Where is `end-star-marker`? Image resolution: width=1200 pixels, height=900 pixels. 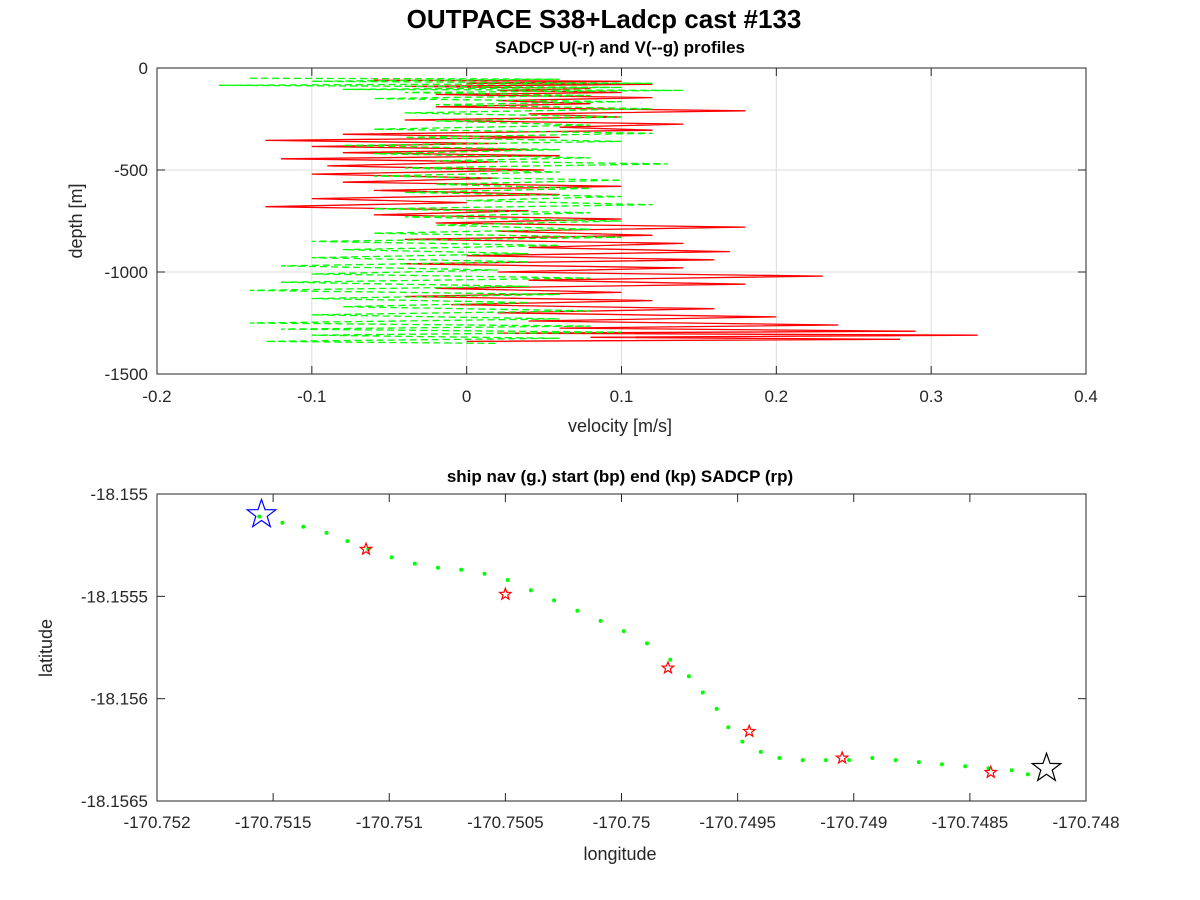 end-star-marker is located at coordinates (1046, 766).